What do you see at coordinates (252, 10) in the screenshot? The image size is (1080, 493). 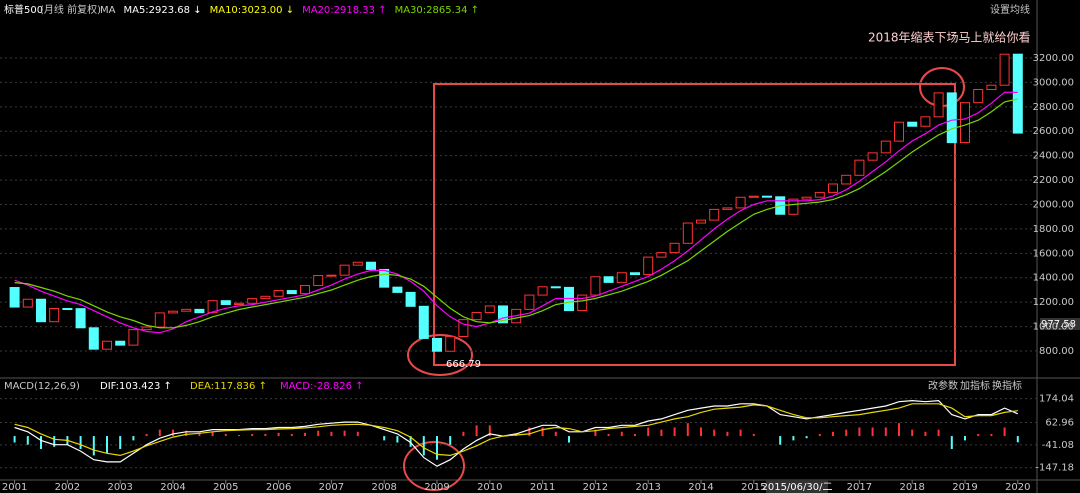 I see `legend-entry: MA10:3023.00 ↓` at bounding box center [252, 10].